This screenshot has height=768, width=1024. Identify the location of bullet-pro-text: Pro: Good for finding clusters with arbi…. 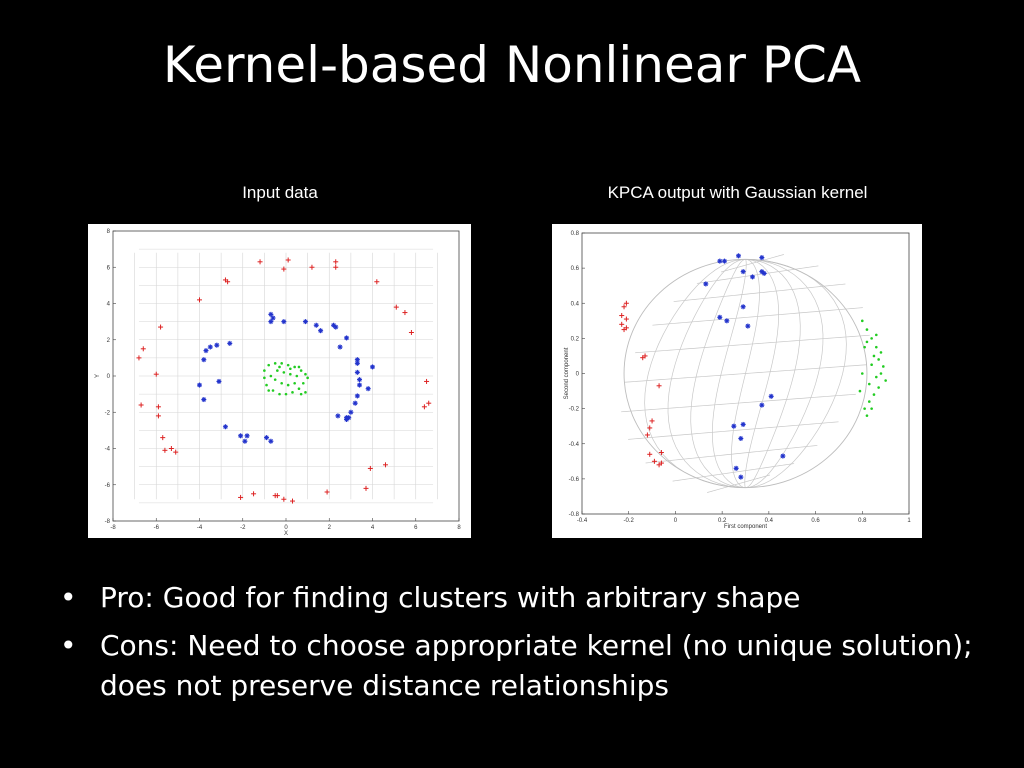
(450, 597).